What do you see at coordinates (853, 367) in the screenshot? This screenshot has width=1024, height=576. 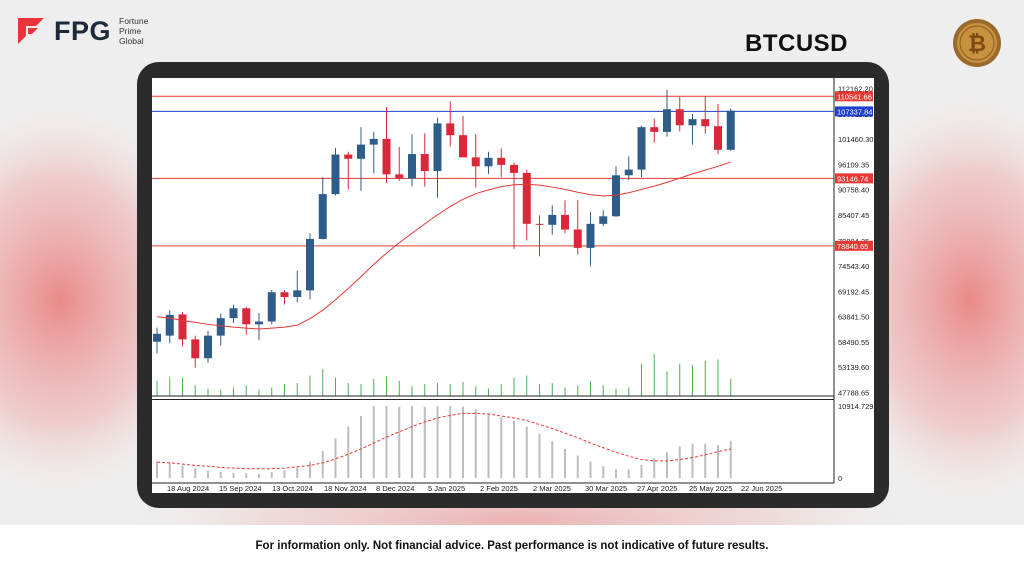 I see `price-tick-label: 53139.60` at bounding box center [853, 367].